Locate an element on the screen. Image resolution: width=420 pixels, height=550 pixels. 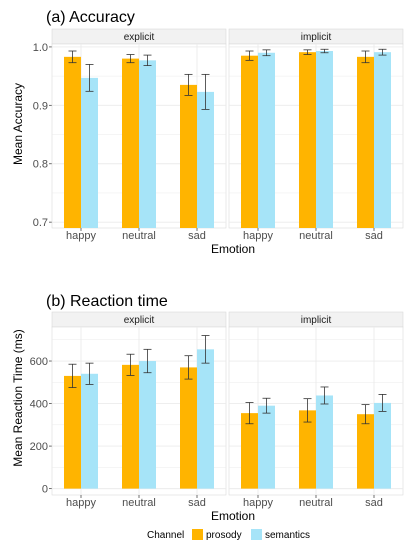
chart-a-xlabel: Emotion is located at coordinates (233, 249).